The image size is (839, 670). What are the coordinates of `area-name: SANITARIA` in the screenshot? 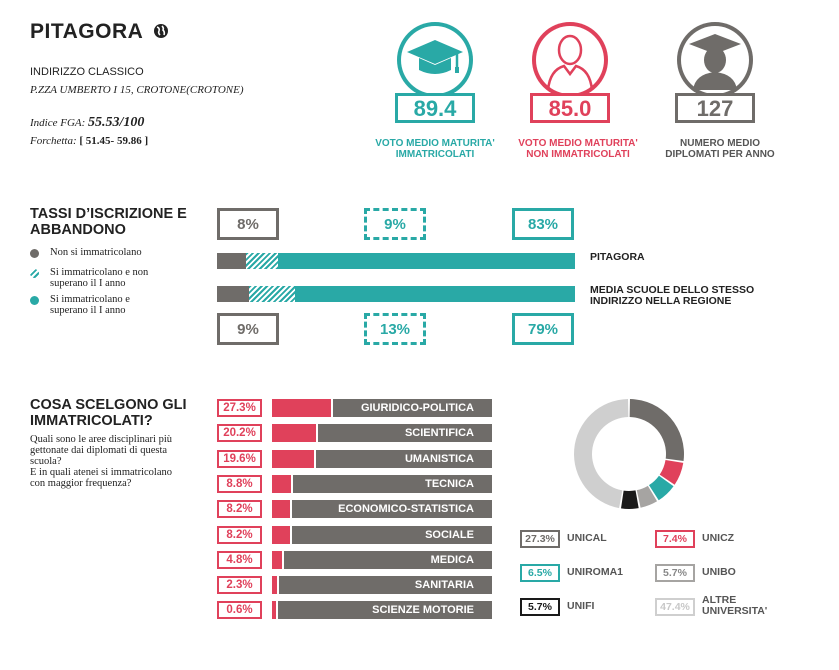 It's located at (444, 585).